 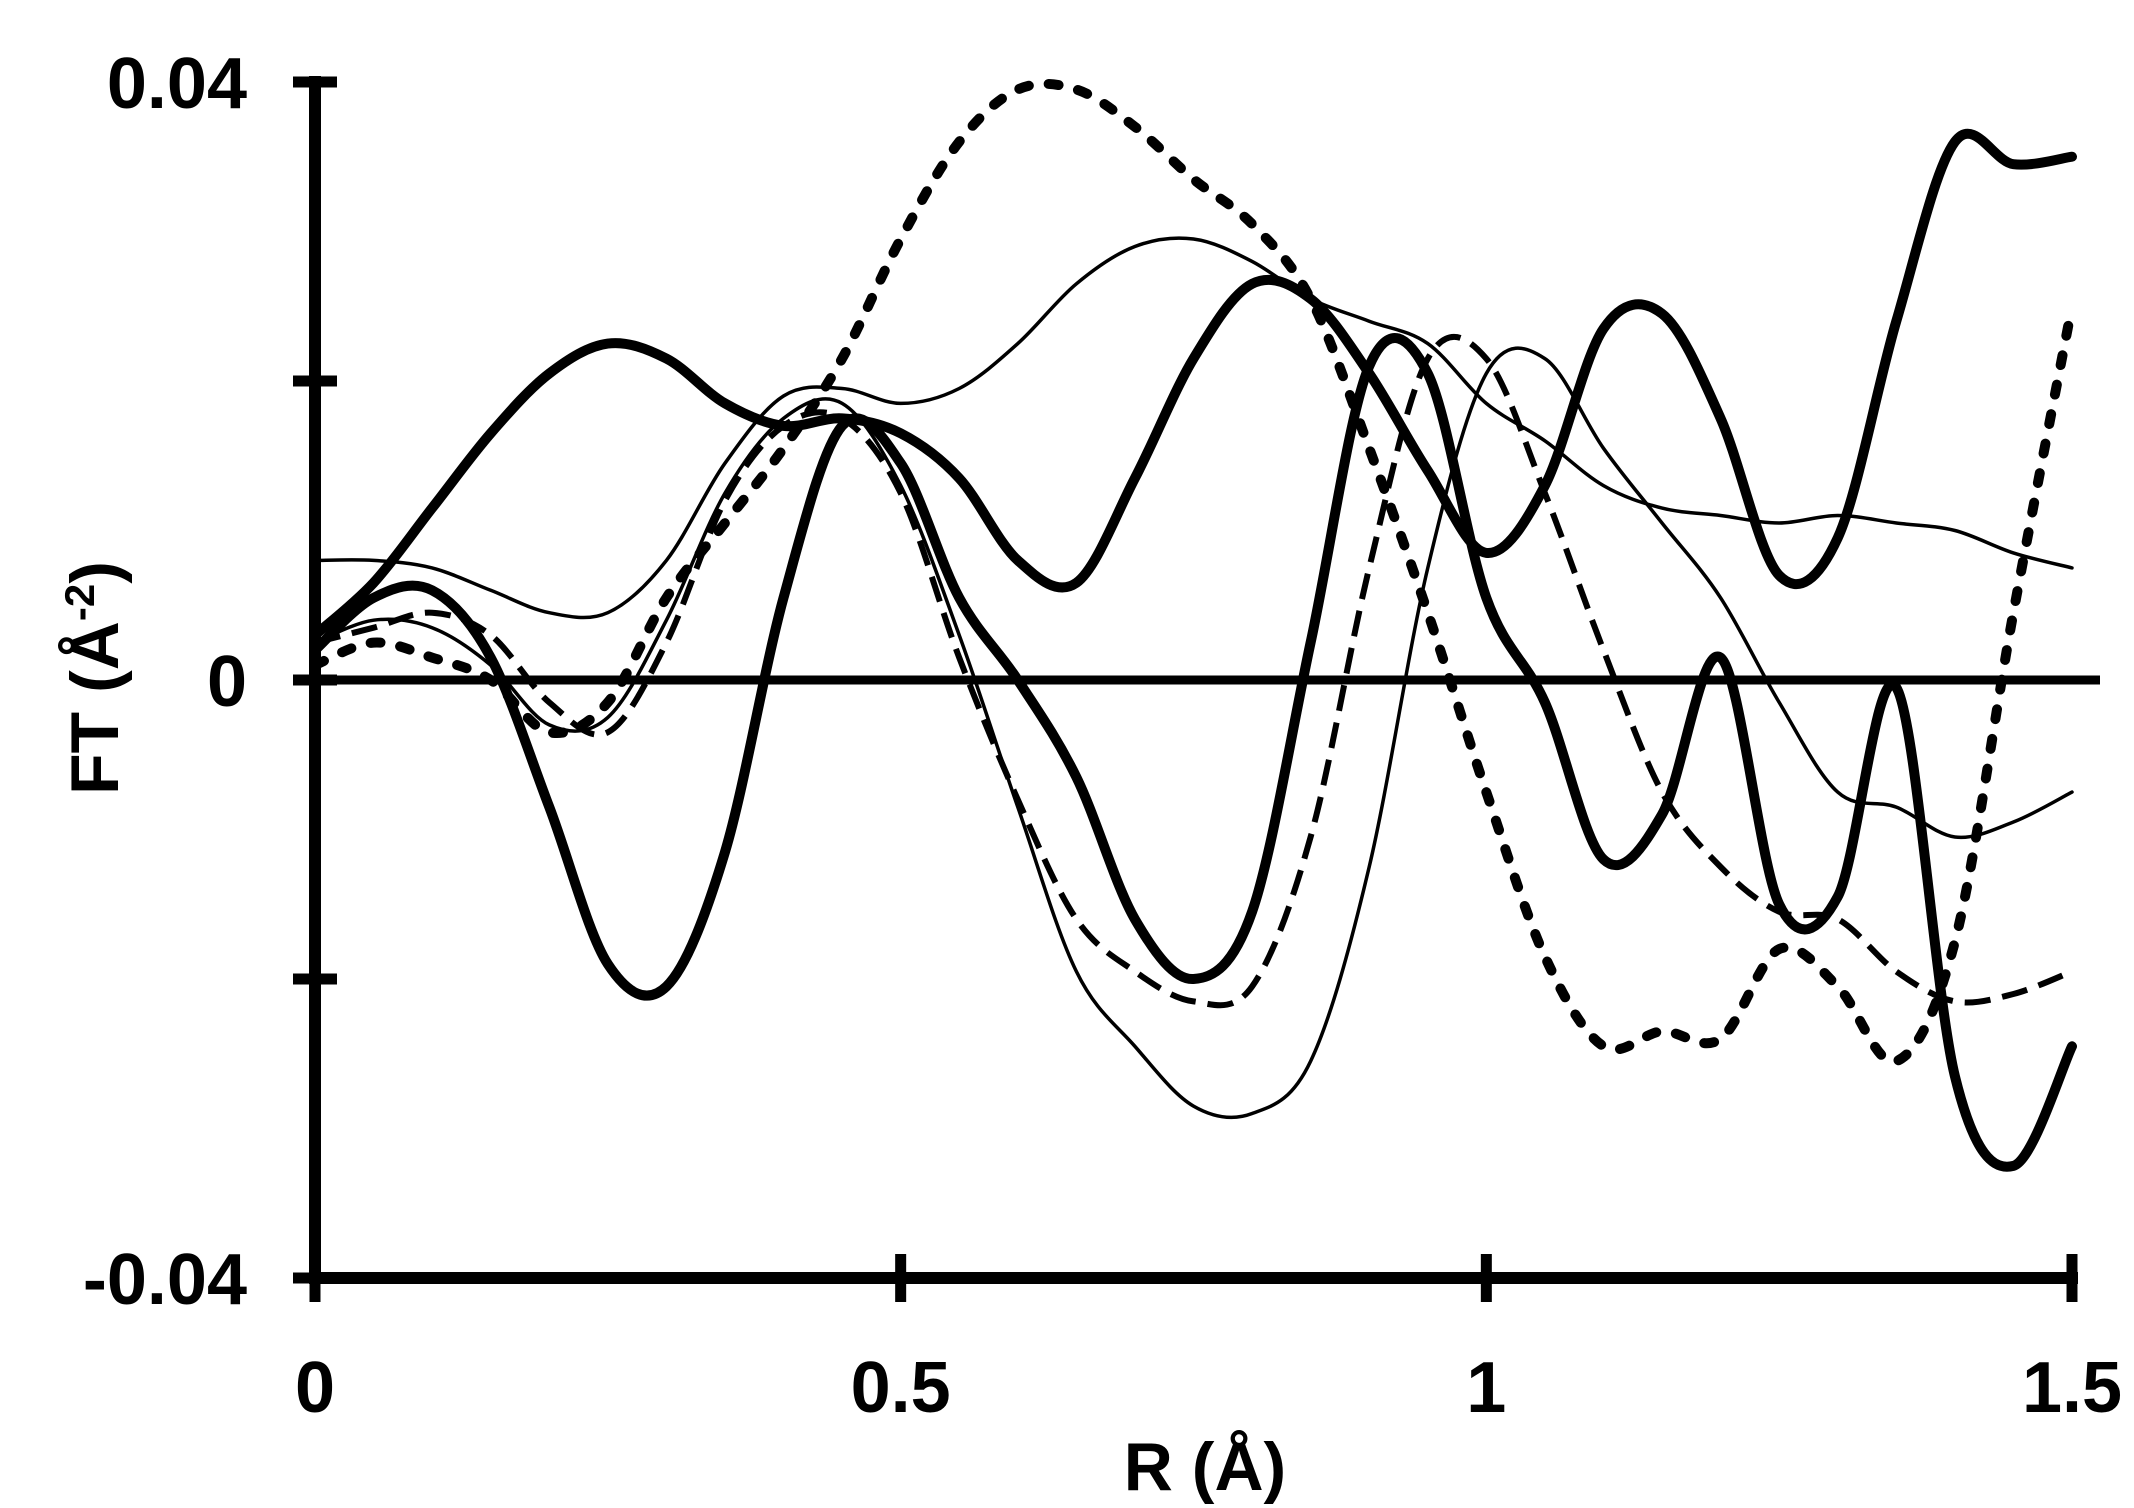 I want to click on y-axis-title-main: FT (Å, so click(x=95, y=708).